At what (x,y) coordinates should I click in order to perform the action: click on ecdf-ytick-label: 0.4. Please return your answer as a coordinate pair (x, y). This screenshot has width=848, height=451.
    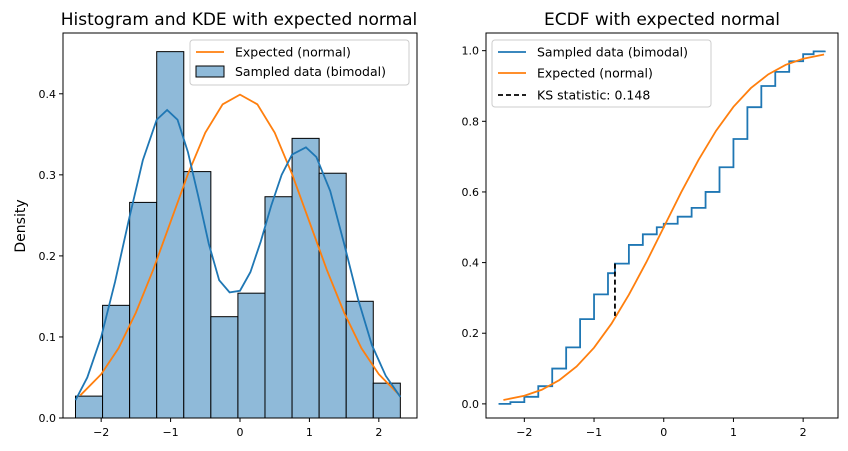
    Looking at the image, I should click on (471, 263).